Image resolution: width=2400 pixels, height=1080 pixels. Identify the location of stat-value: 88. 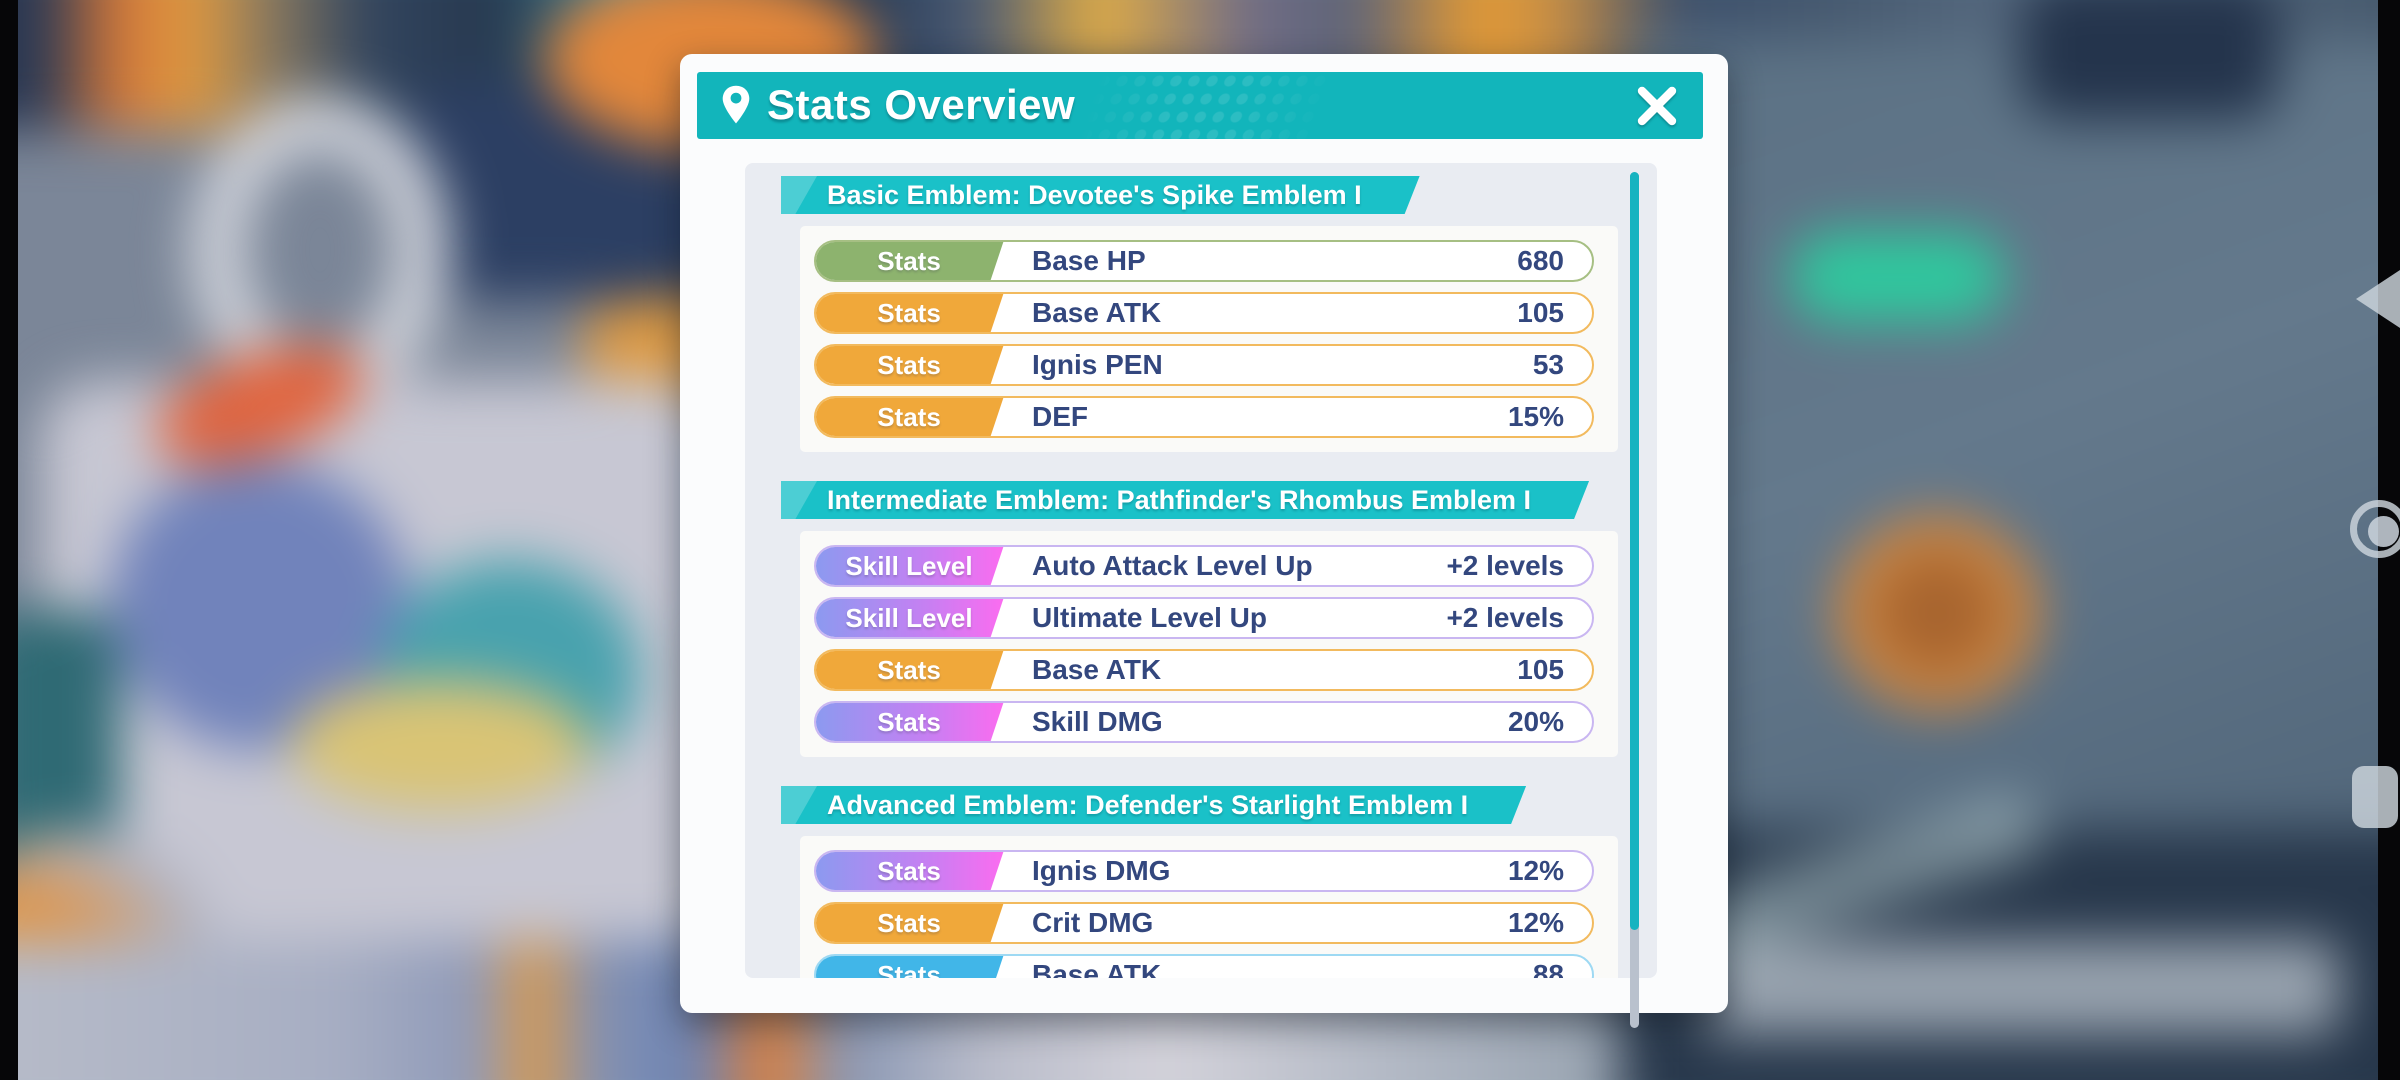
(1548, 968).